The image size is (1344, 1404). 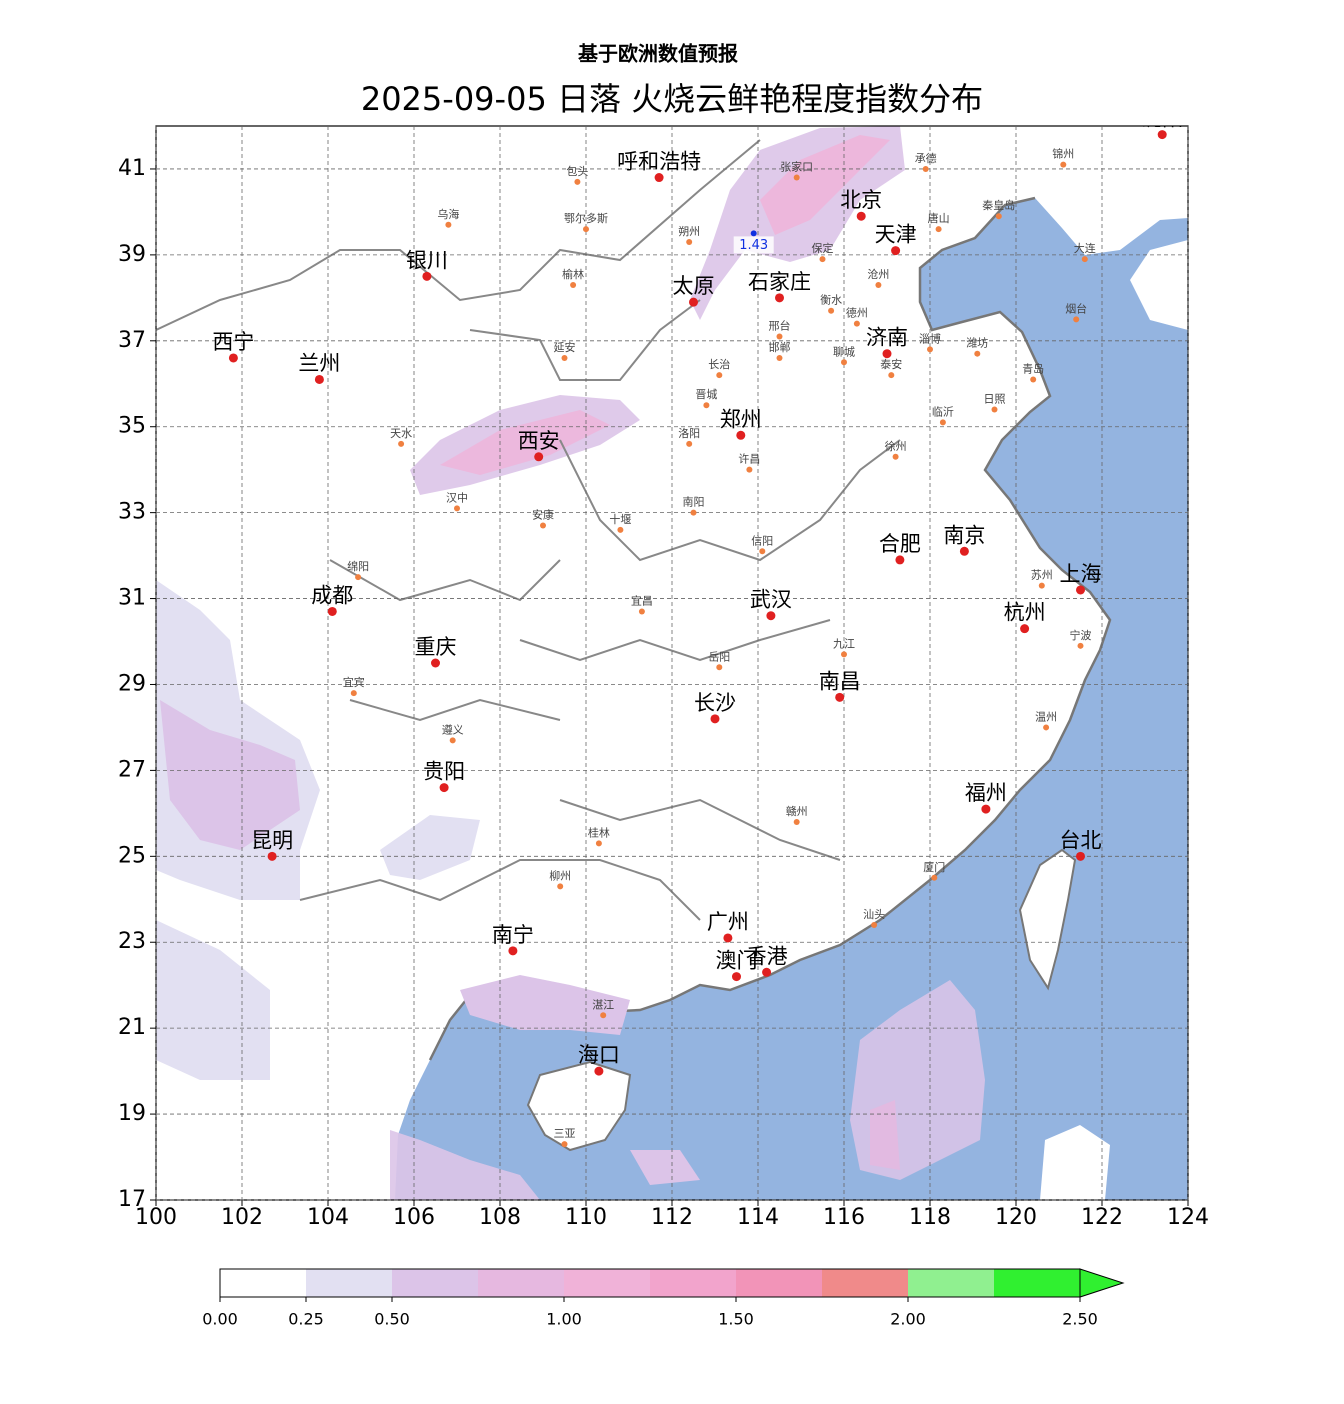 What do you see at coordinates (900, 544) in the screenshot?
I see `city-label: 合肥` at bounding box center [900, 544].